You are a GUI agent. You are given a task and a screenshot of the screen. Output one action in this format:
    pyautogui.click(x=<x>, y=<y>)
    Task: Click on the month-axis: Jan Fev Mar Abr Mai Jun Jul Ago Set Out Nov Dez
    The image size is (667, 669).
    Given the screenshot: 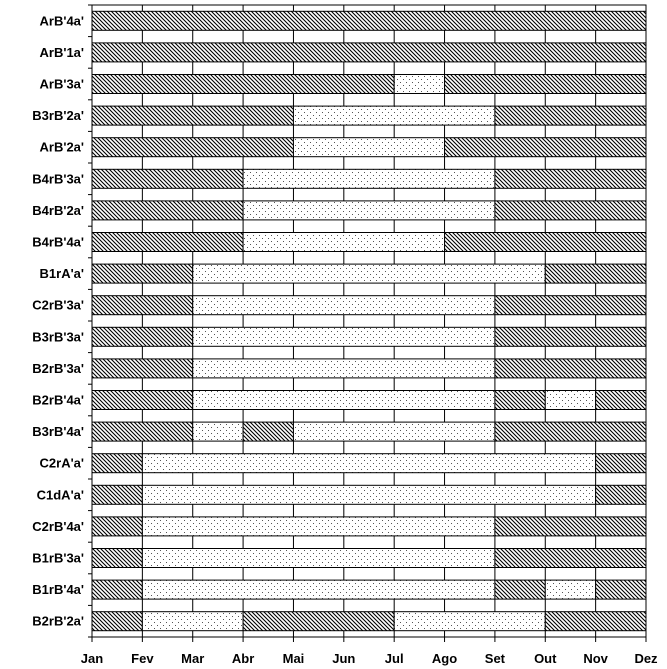 What is the action you would take?
    pyautogui.click(x=369, y=651)
    